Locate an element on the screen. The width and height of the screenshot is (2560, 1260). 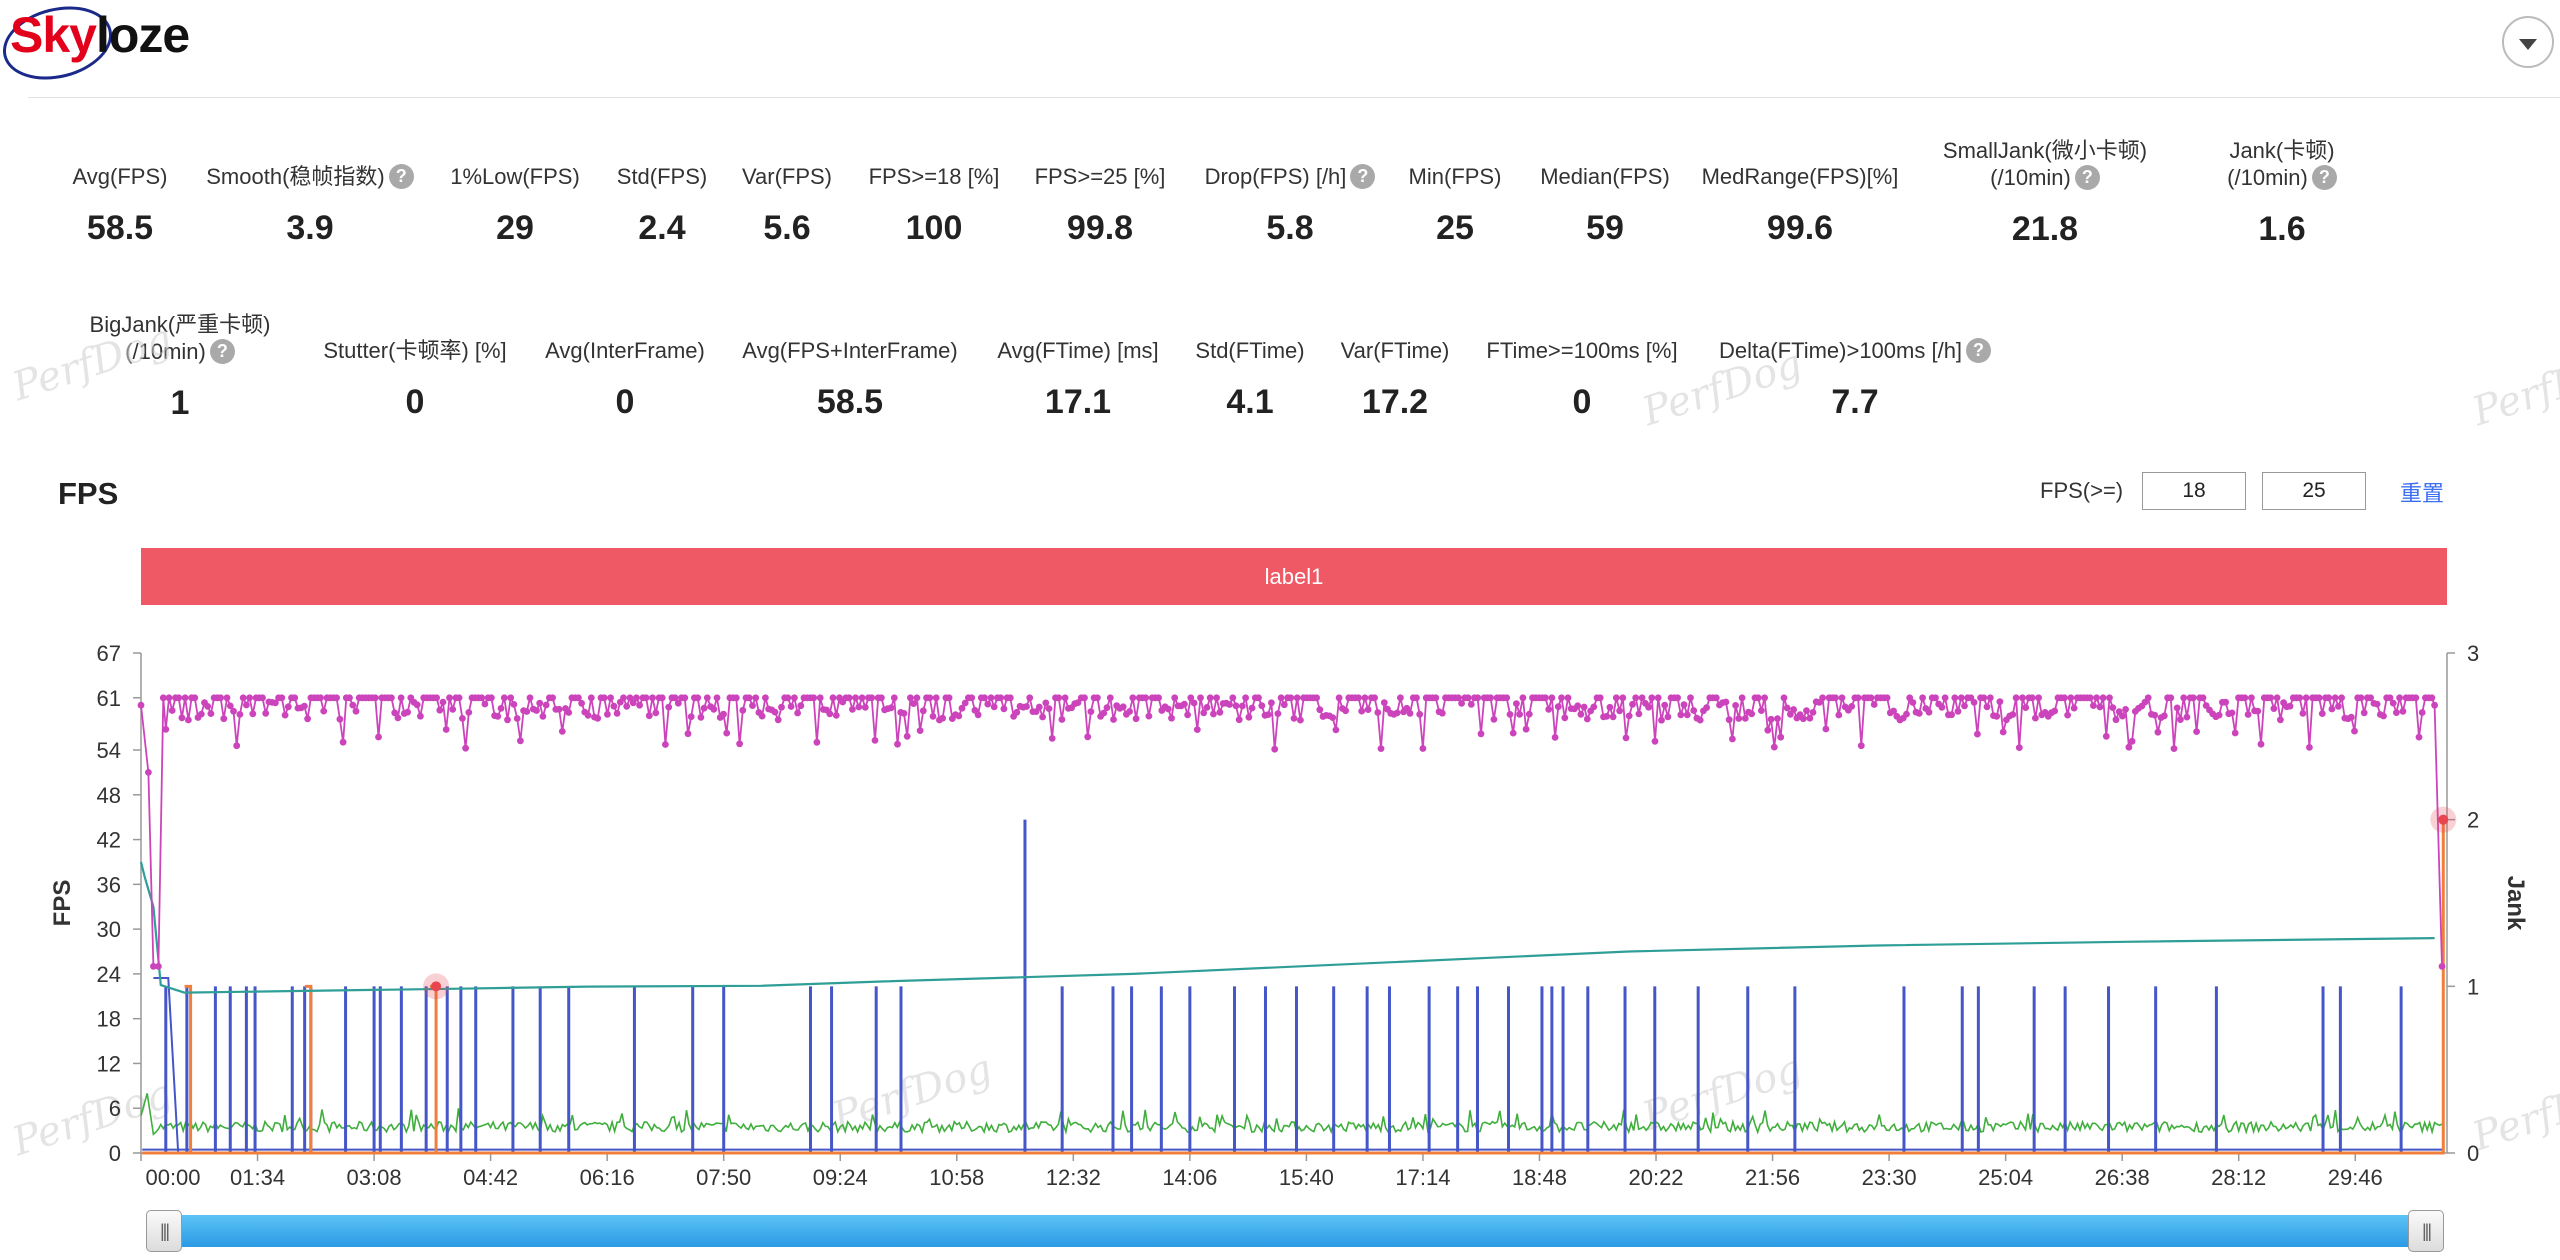
stat-0: Avg(FPS) 58.5 is located at coordinates (140, 205).